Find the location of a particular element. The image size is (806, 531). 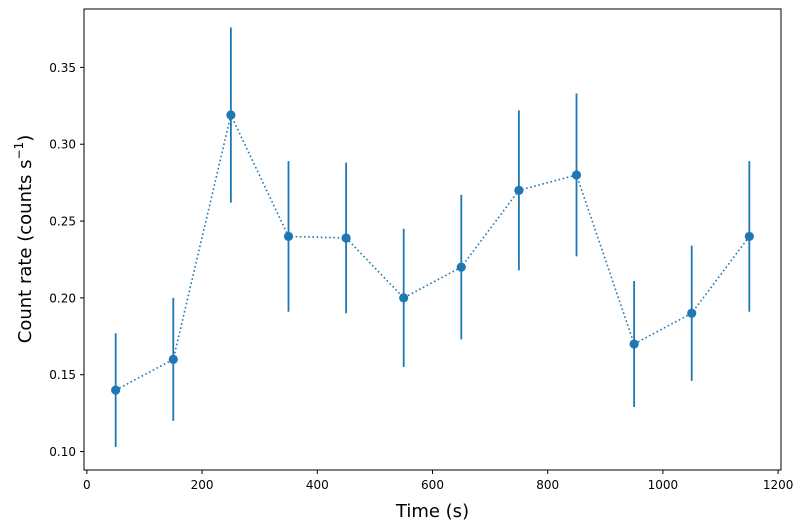

x-tick-label: 800 is located at coordinates (547, 485).